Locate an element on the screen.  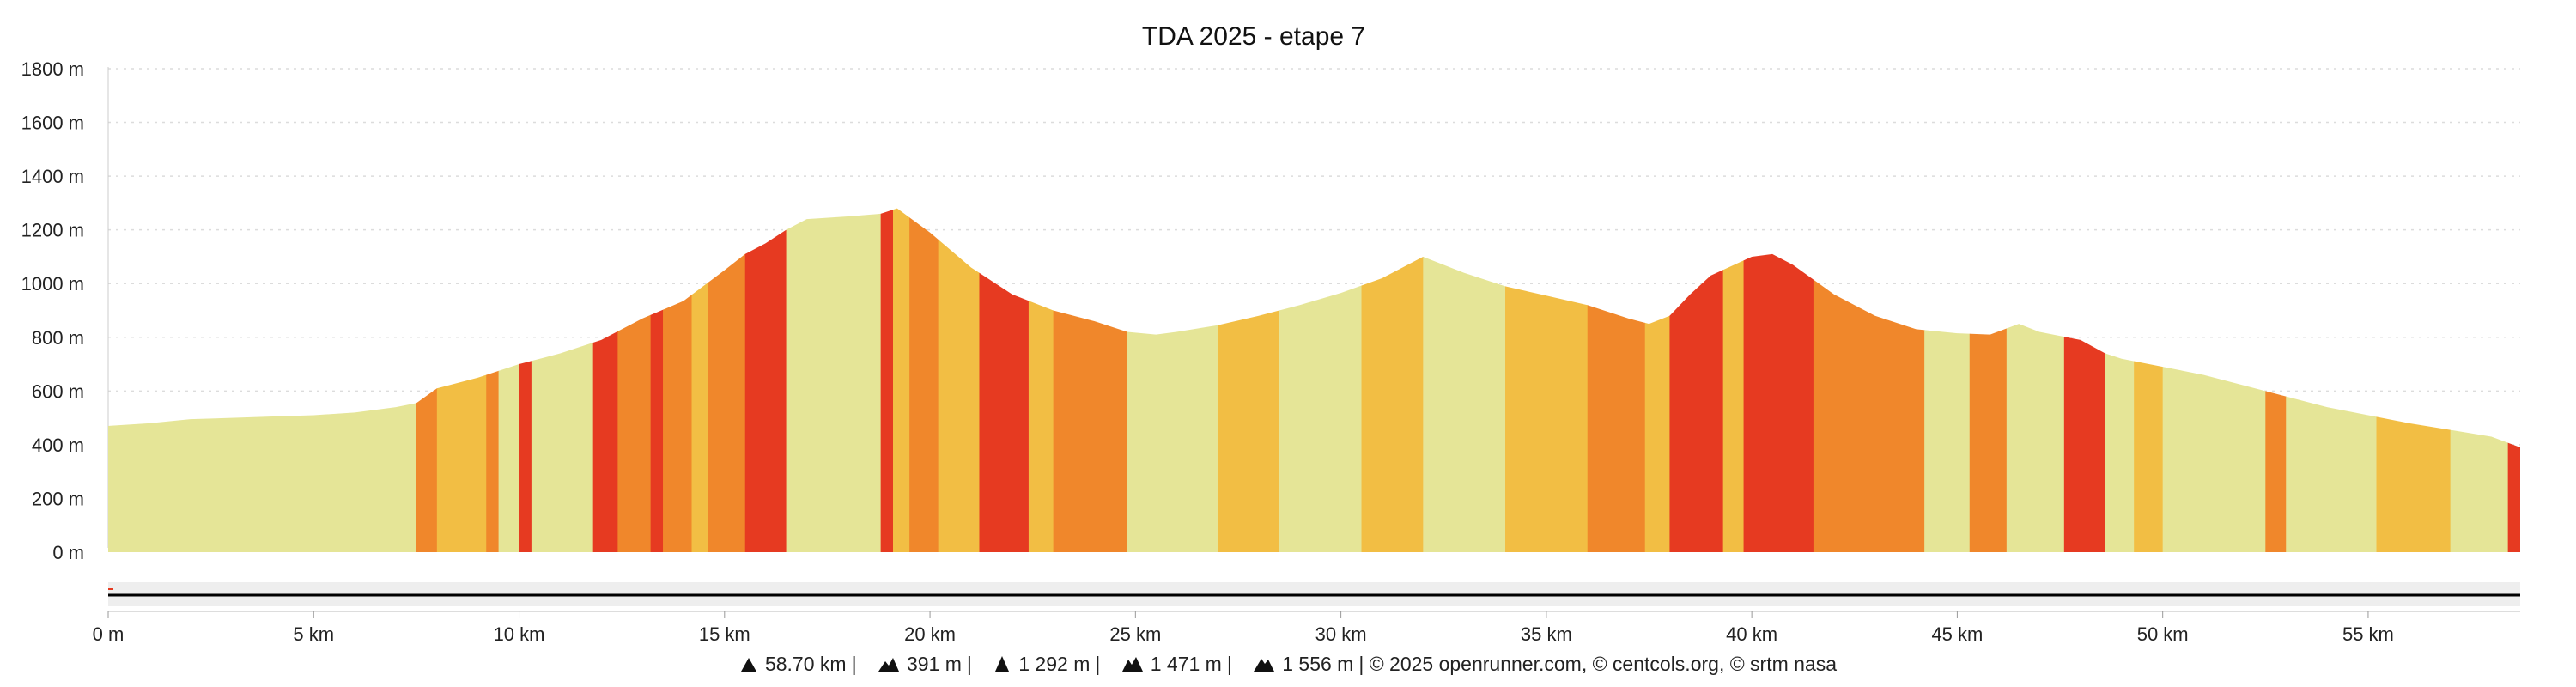
y-tick-label: 0 m is located at coordinates (68, 552).